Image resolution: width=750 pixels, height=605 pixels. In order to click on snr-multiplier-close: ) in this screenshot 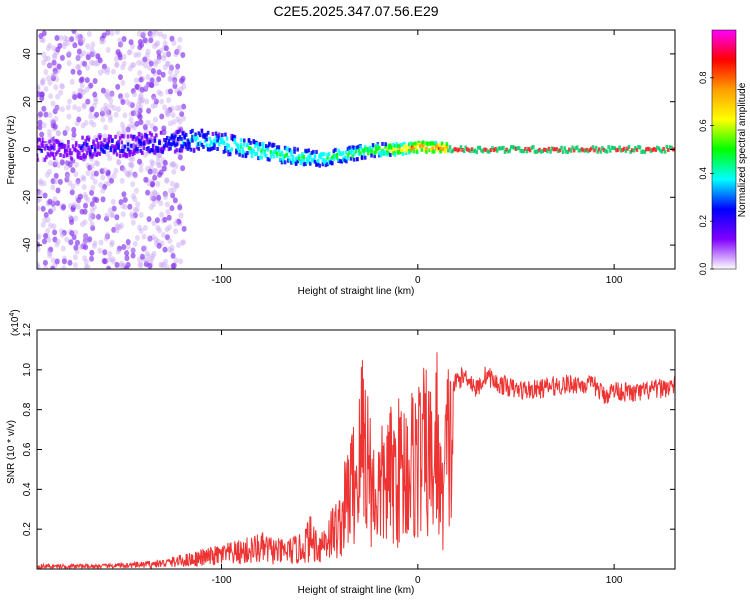, I will do `click(15, 310)`.